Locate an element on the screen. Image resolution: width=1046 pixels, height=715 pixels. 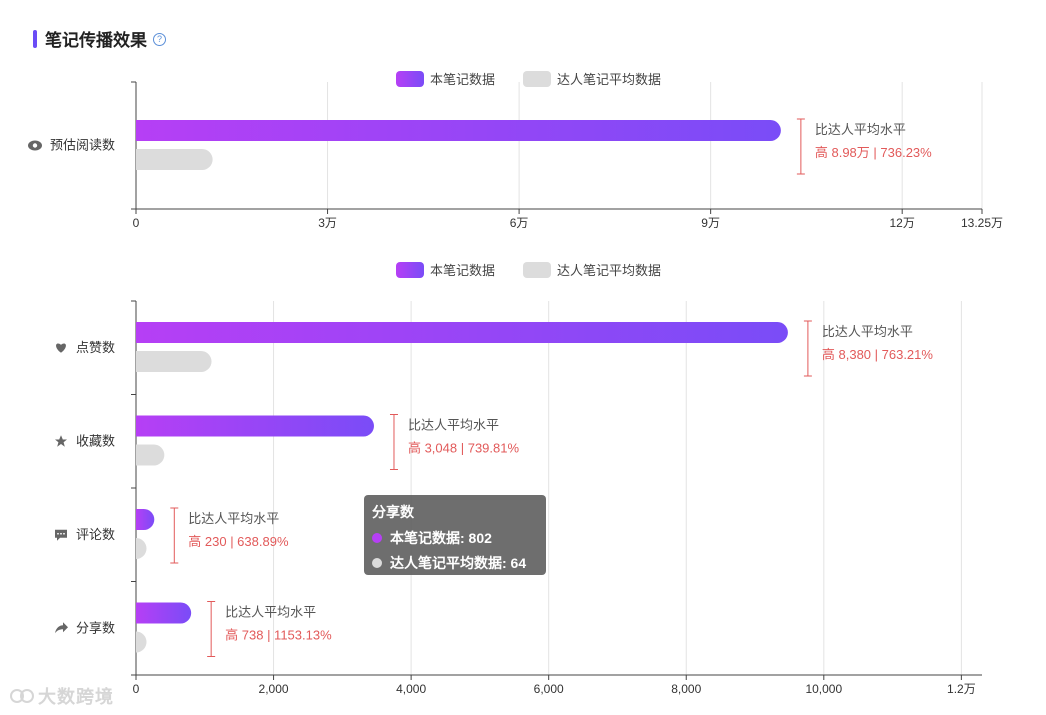
x-tick-label: 10,000 is located at coordinates (823, 689).